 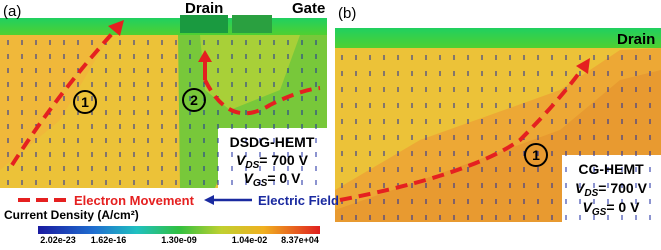 What do you see at coordinates (252, 24) in the screenshot?
I see `gate-contact` at bounding box center [252, 24].